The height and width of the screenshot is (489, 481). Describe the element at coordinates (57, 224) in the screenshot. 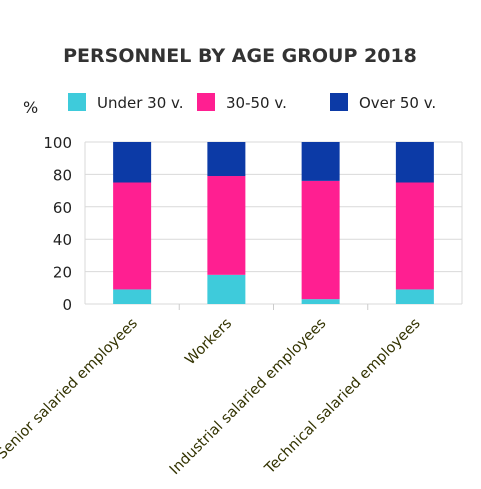

I see `y-axis-ticks: 0 20 40 60 80 100` at that location.